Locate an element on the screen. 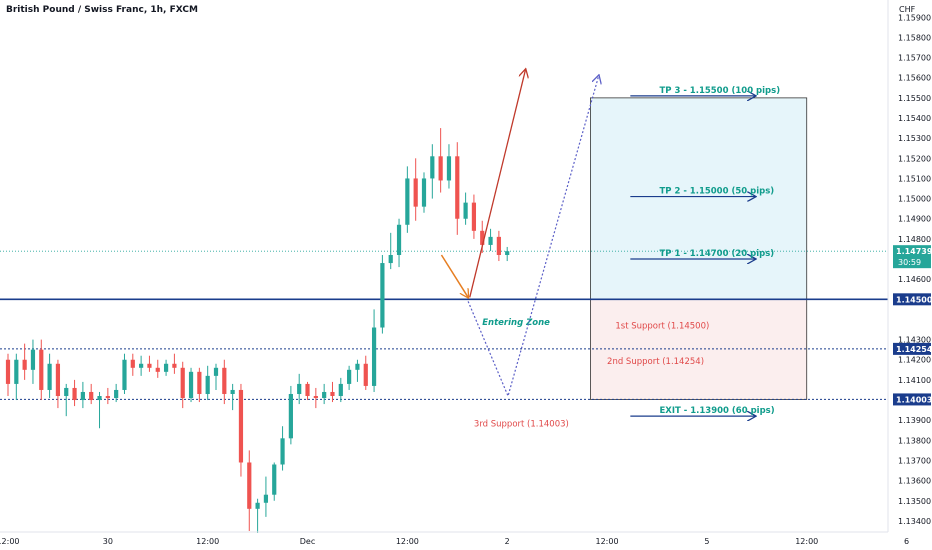 Image resolution: width=932 pixels, height=550 pixels. price-tick-label: 1.13400 is located at coordinates (914, 521).